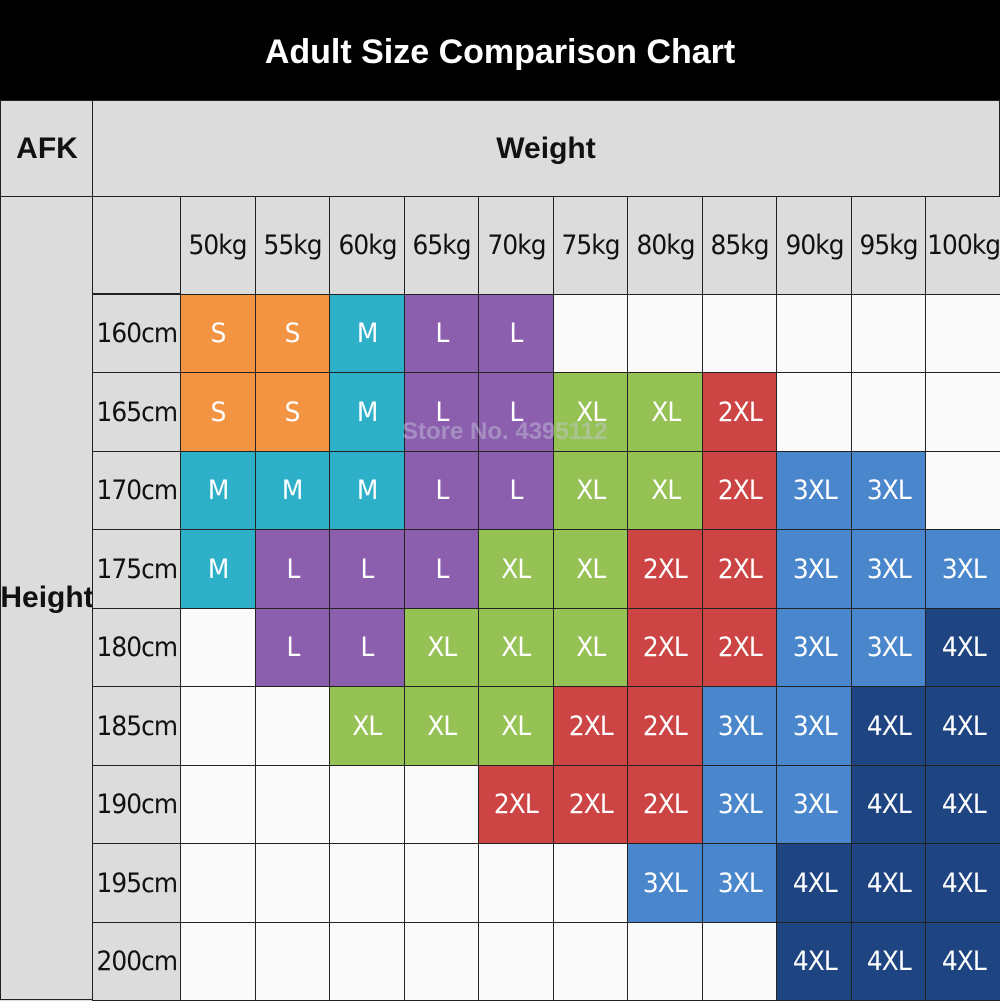  I want to click on column-header-weight: 90kg, so click(814, 246).